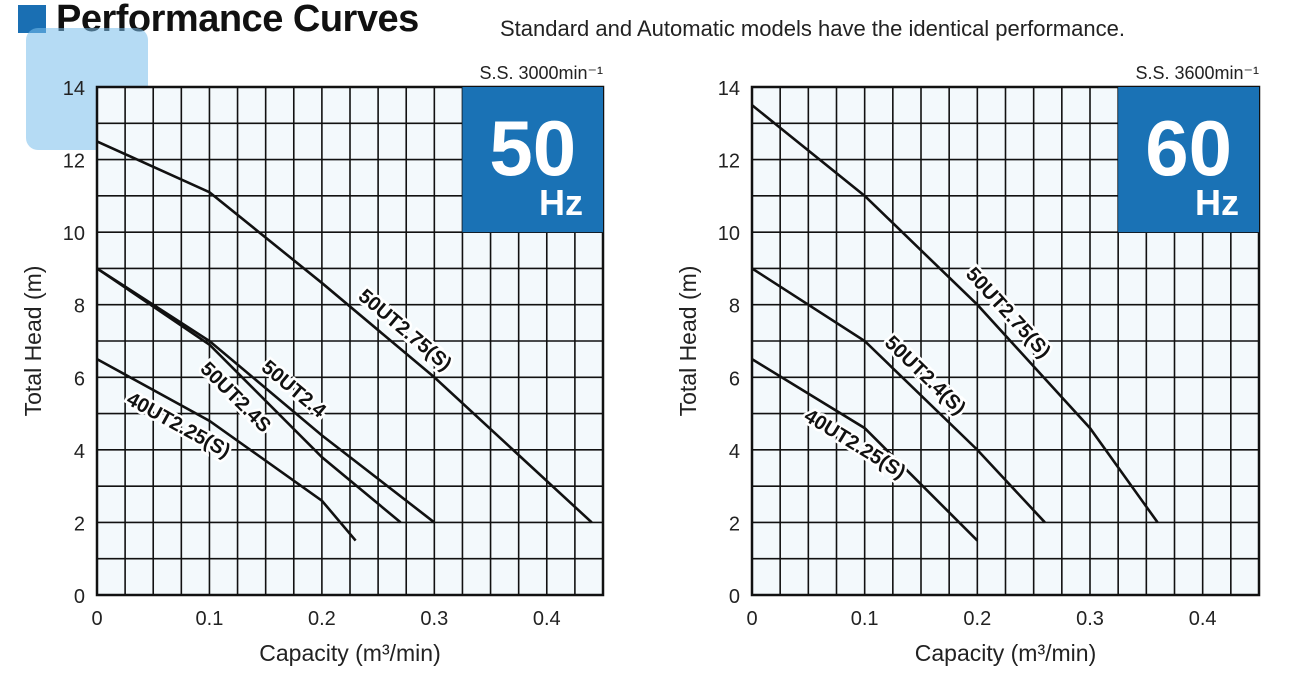 This screenshot has height=679, width=1291. Describe the element at coordinates (532, 148) in the screenshot. I see `badge-frequency-value: 50` at that location.